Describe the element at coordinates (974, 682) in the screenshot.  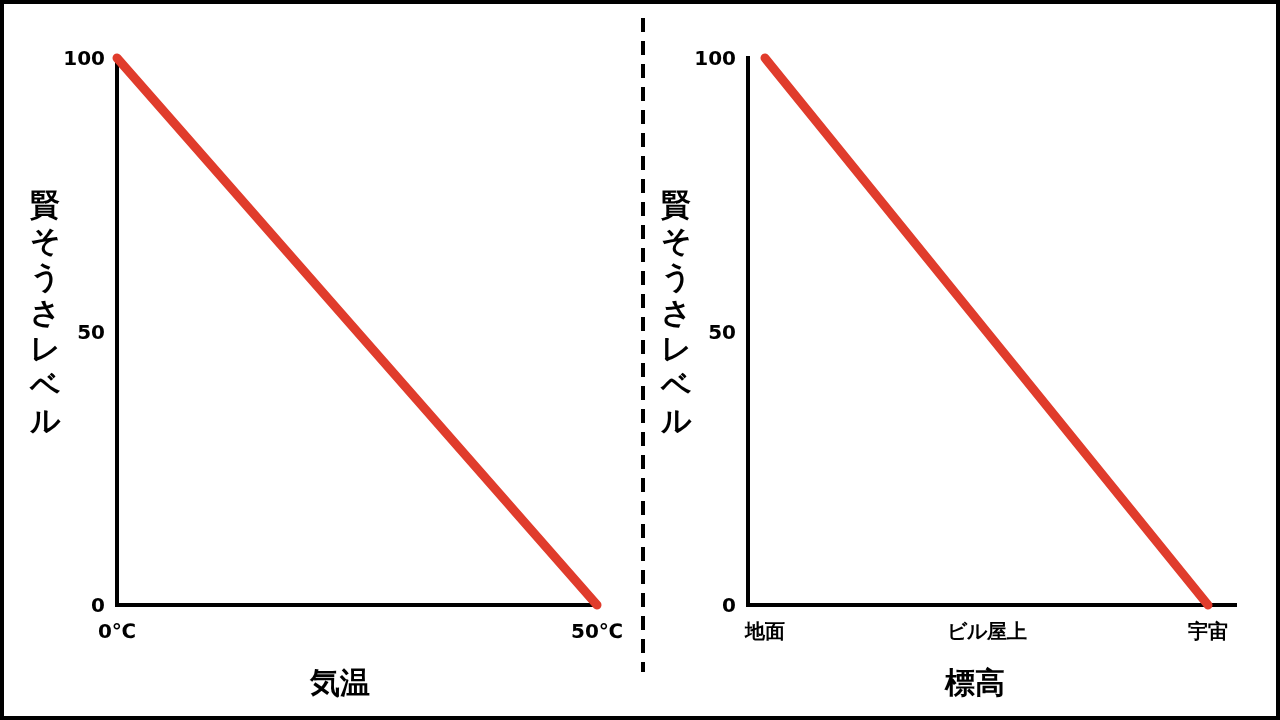
I see `x-axis-title: 標高` at that location.